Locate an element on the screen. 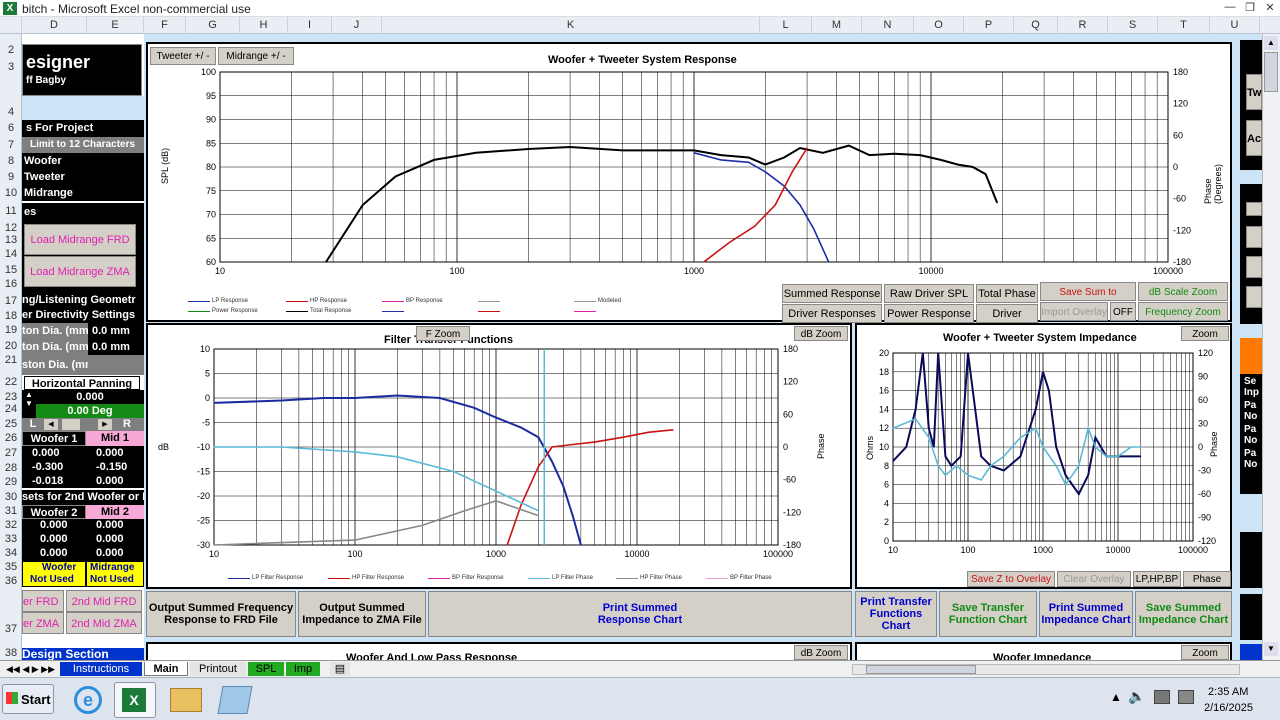 The image size is (1280, 720). mid1-offset-z: 0.000 is located at coordinates (110, 481).